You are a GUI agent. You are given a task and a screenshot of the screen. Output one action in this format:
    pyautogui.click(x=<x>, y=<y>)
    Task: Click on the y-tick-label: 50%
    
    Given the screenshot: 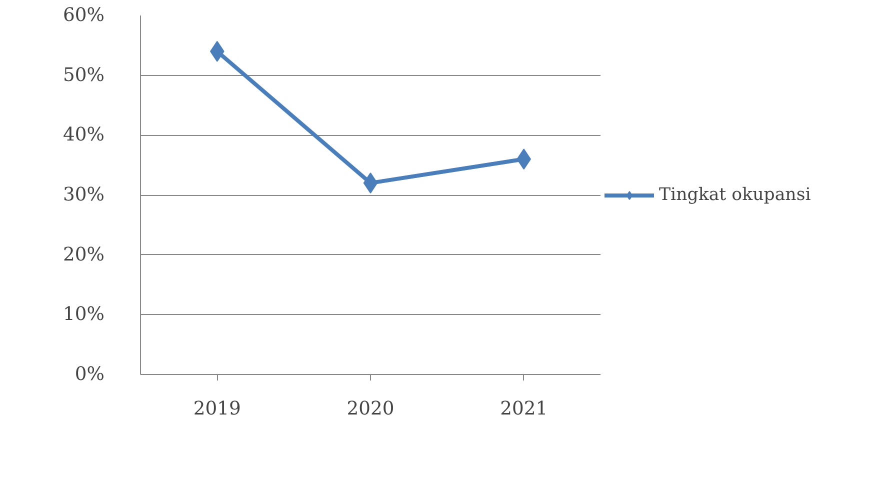 What is the action you would take?
    pyautogui.click(x=83, y=75)
    